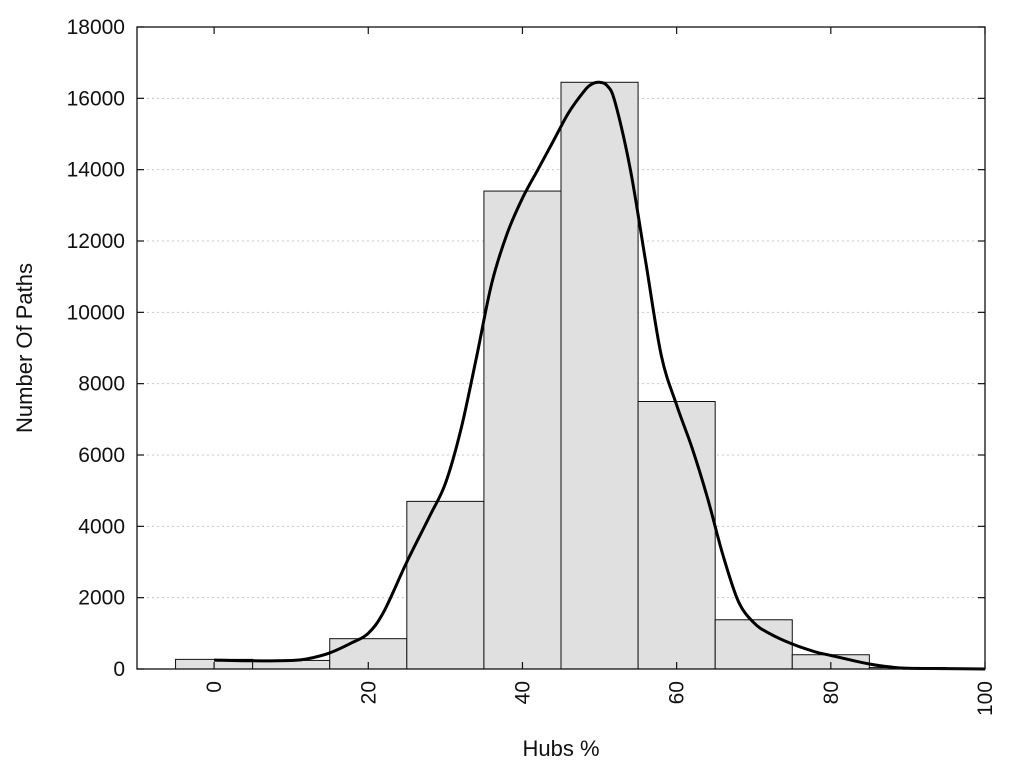 This screenshot has height=768, width=1024. I want to click on x-tick-label: 100, so click(985, 698).